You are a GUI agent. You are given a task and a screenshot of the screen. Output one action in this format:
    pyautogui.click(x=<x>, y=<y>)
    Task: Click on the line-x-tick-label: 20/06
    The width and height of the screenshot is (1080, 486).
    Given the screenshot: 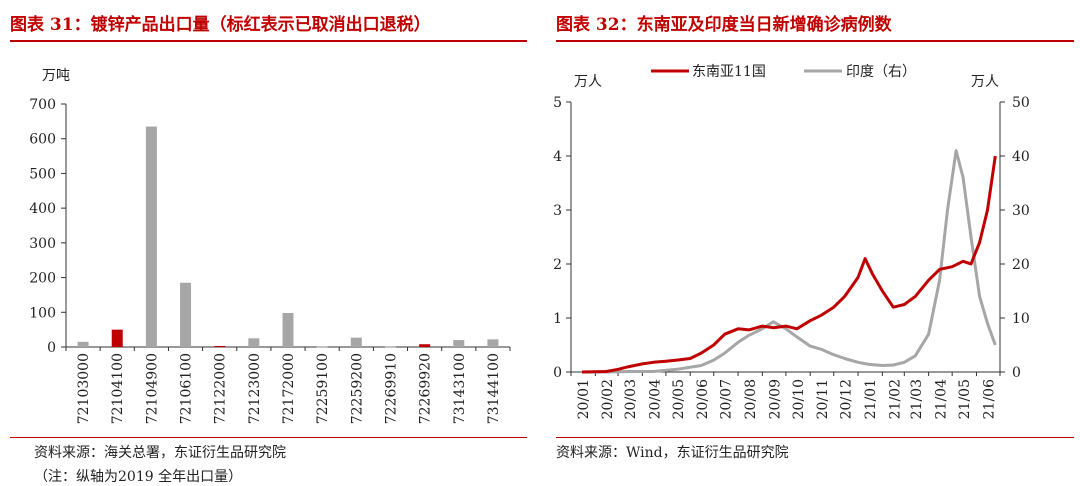 What is the action you would take?
    pyautogui.click(x=703, y=399)
    